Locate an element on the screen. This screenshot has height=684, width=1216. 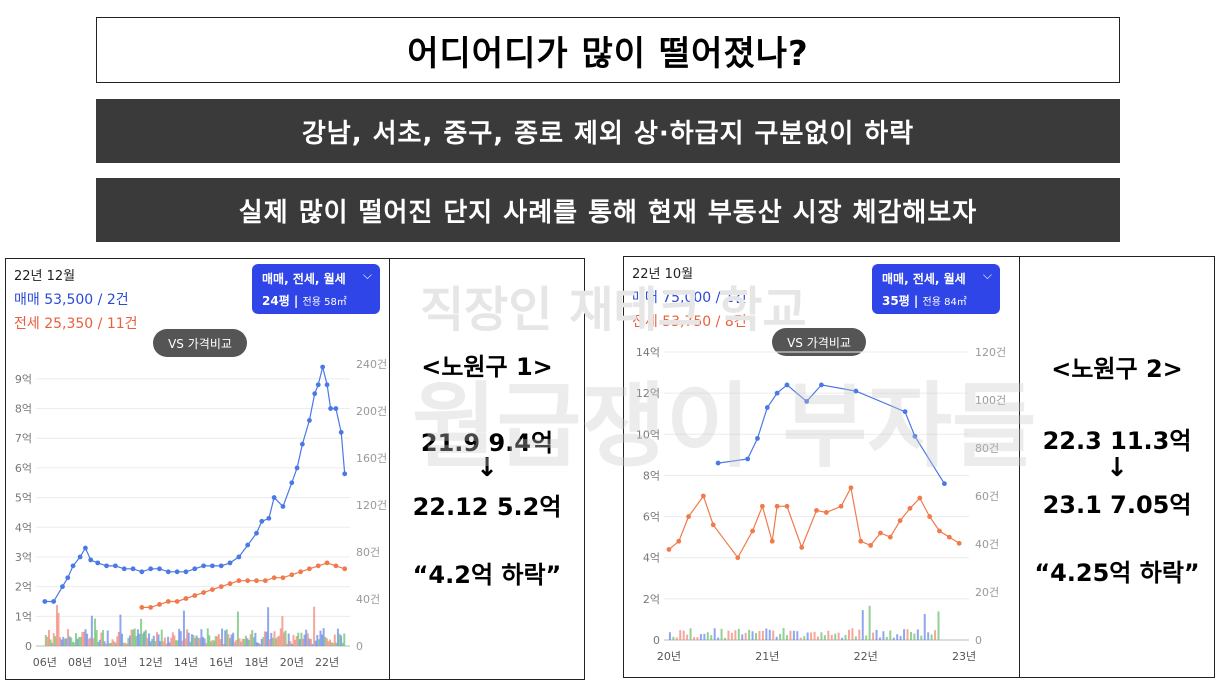
y-right-tick-label: 60건 is located at coordinates (987, 496).